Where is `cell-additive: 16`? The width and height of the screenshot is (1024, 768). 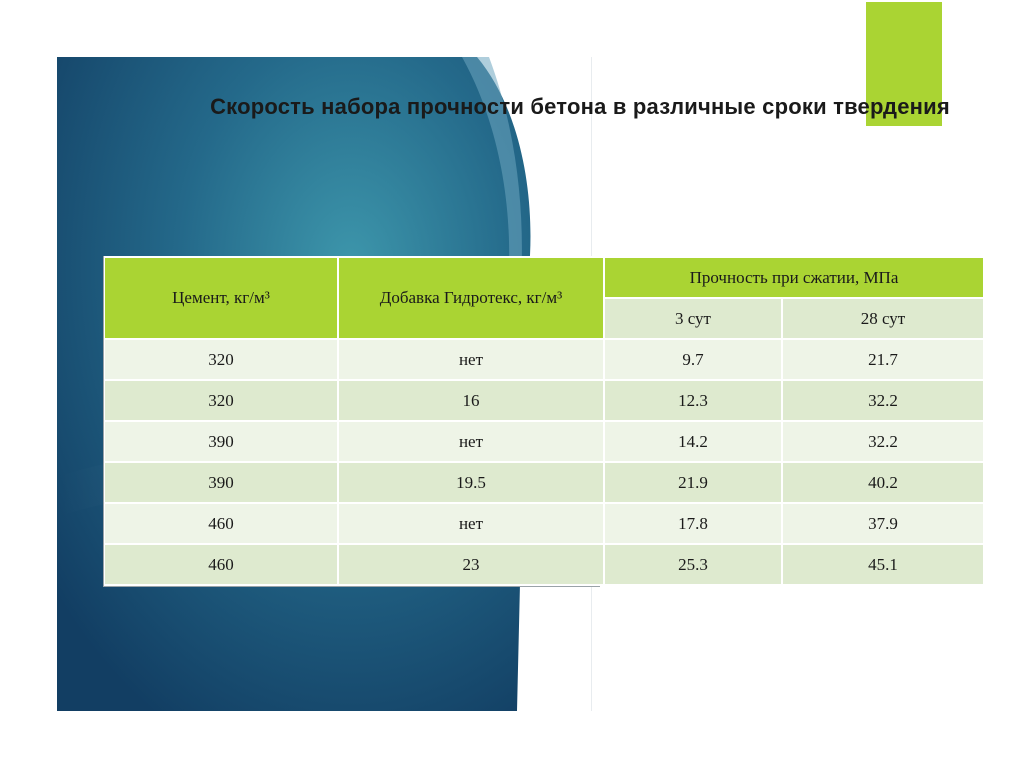
cell-additive: 16 is located at coordinates (471, 400).